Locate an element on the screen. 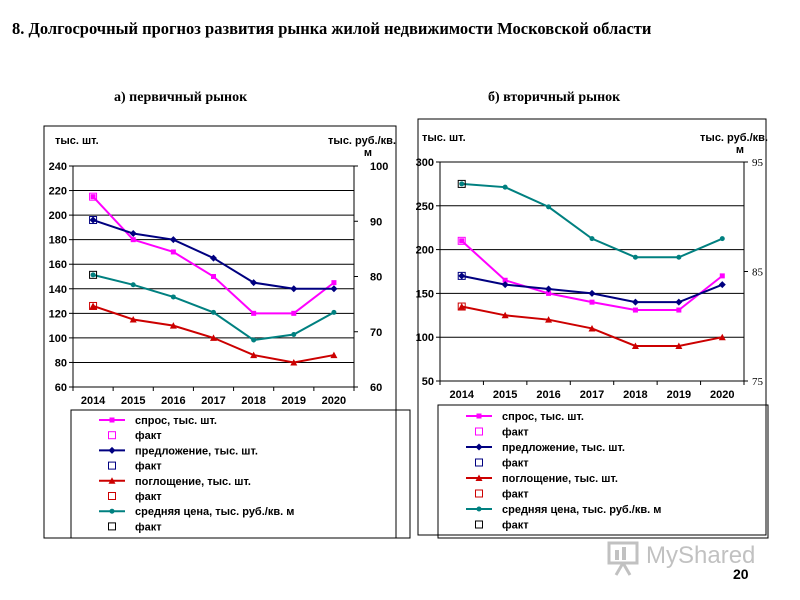 The height and width of the screenshot is (600, 800). x-tick-label: 2019 is located at coordinates (294, 401).